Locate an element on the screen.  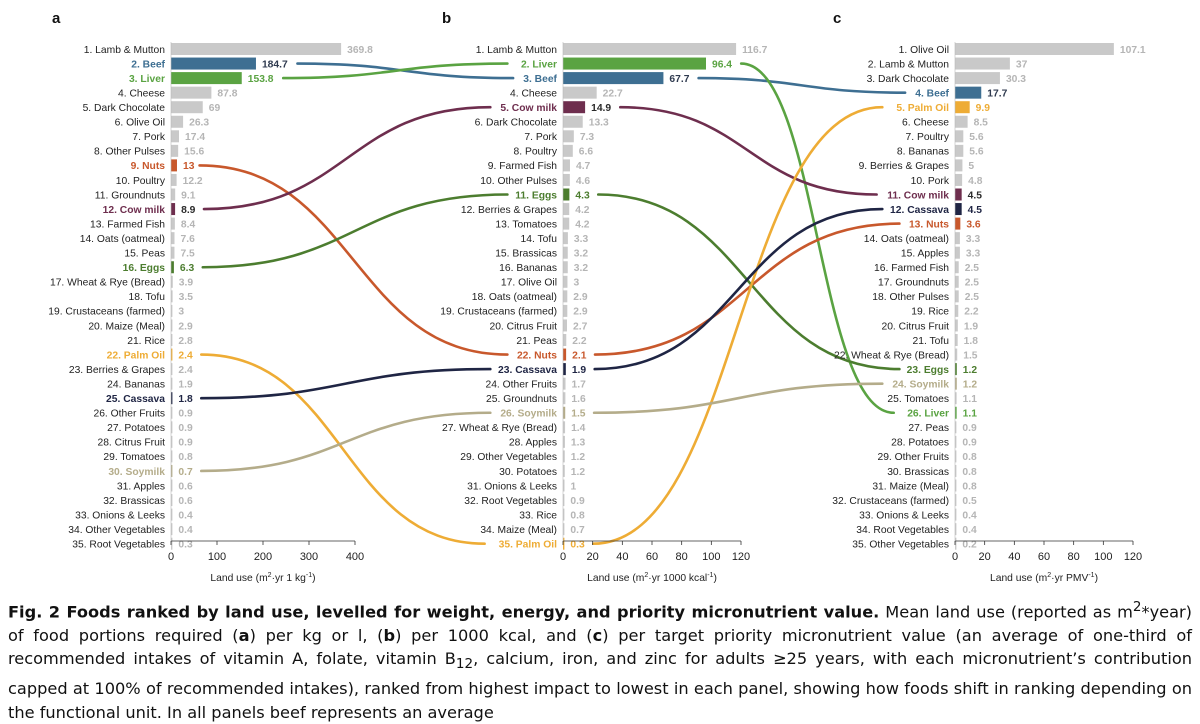
value-label: 5.6 is located at coordinates (976, 152).